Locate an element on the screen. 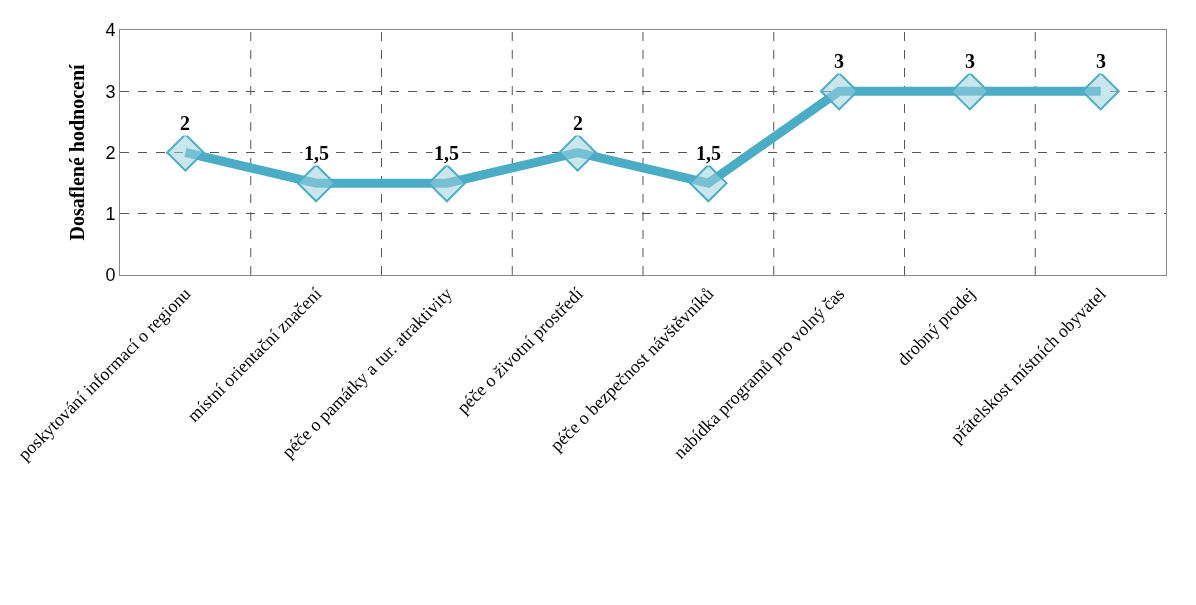 The image size is (1196, 605). y-tick-label: 0 is located at coordinates (110, 275).